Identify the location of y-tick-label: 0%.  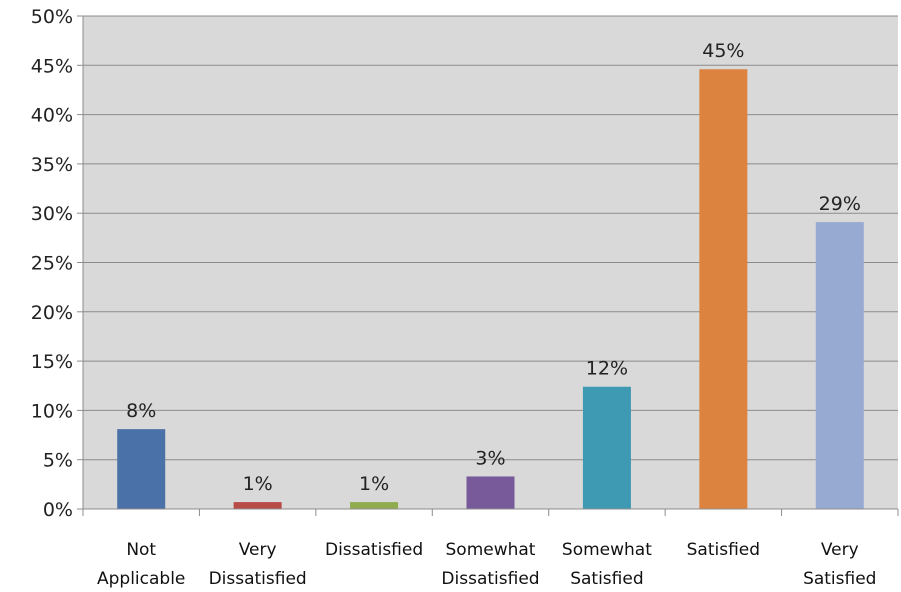
(58, 510).